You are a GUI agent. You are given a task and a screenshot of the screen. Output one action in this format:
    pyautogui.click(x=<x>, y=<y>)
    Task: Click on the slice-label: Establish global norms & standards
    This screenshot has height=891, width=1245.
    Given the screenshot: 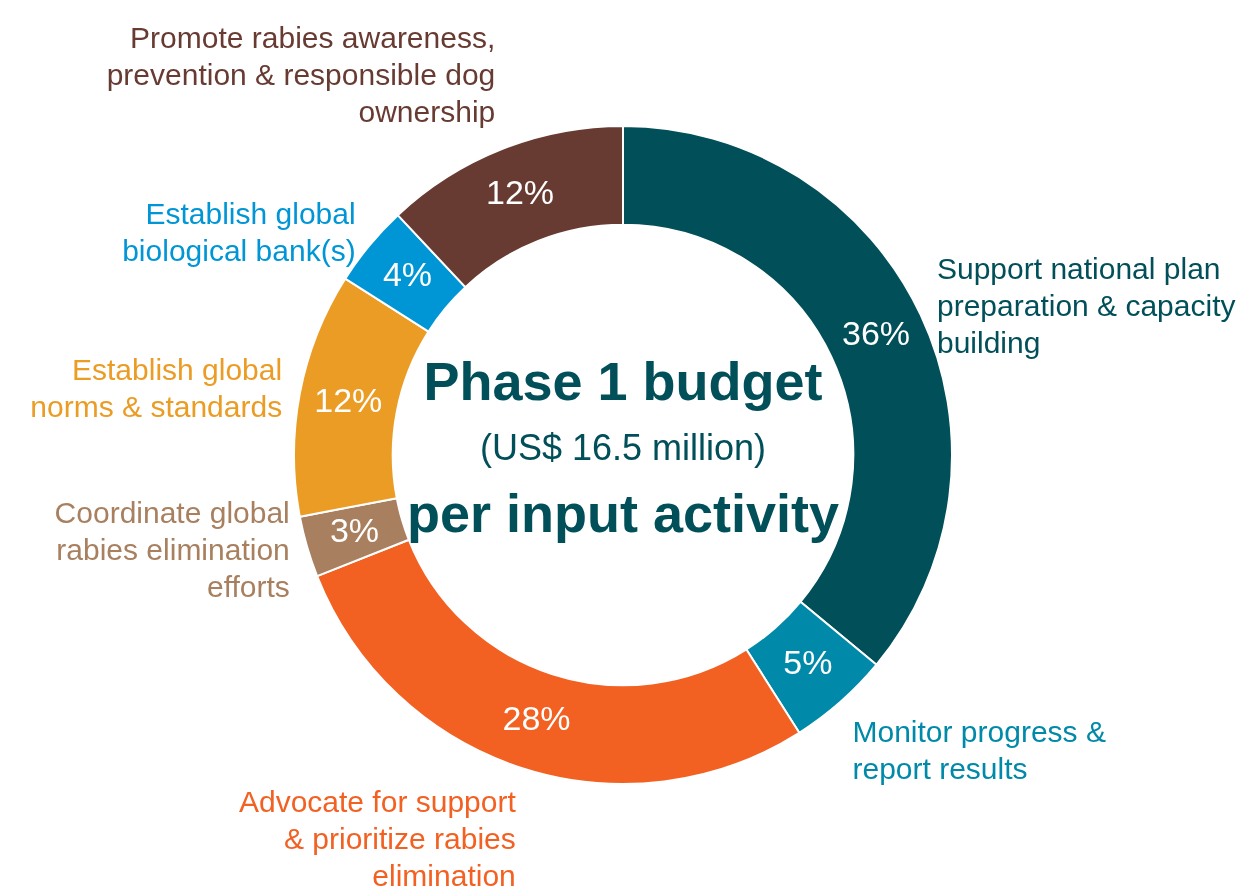 What is the action you would take?
    pyautogui.click(x=156, y=387)
    